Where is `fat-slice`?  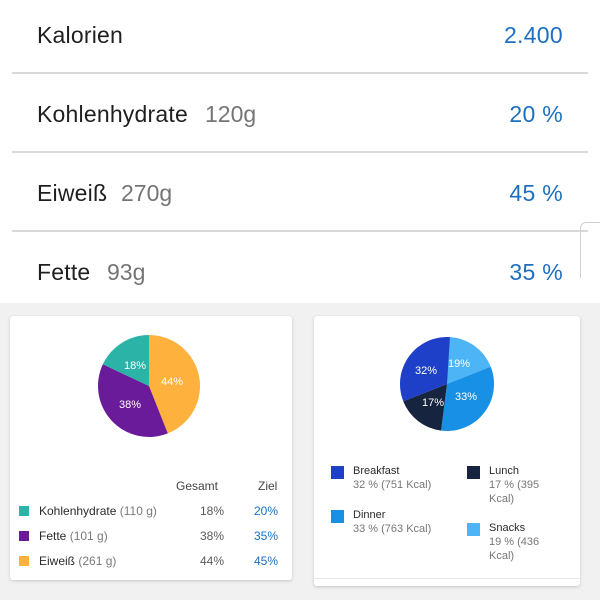 fat-slice is located at coordinates (132, 401).